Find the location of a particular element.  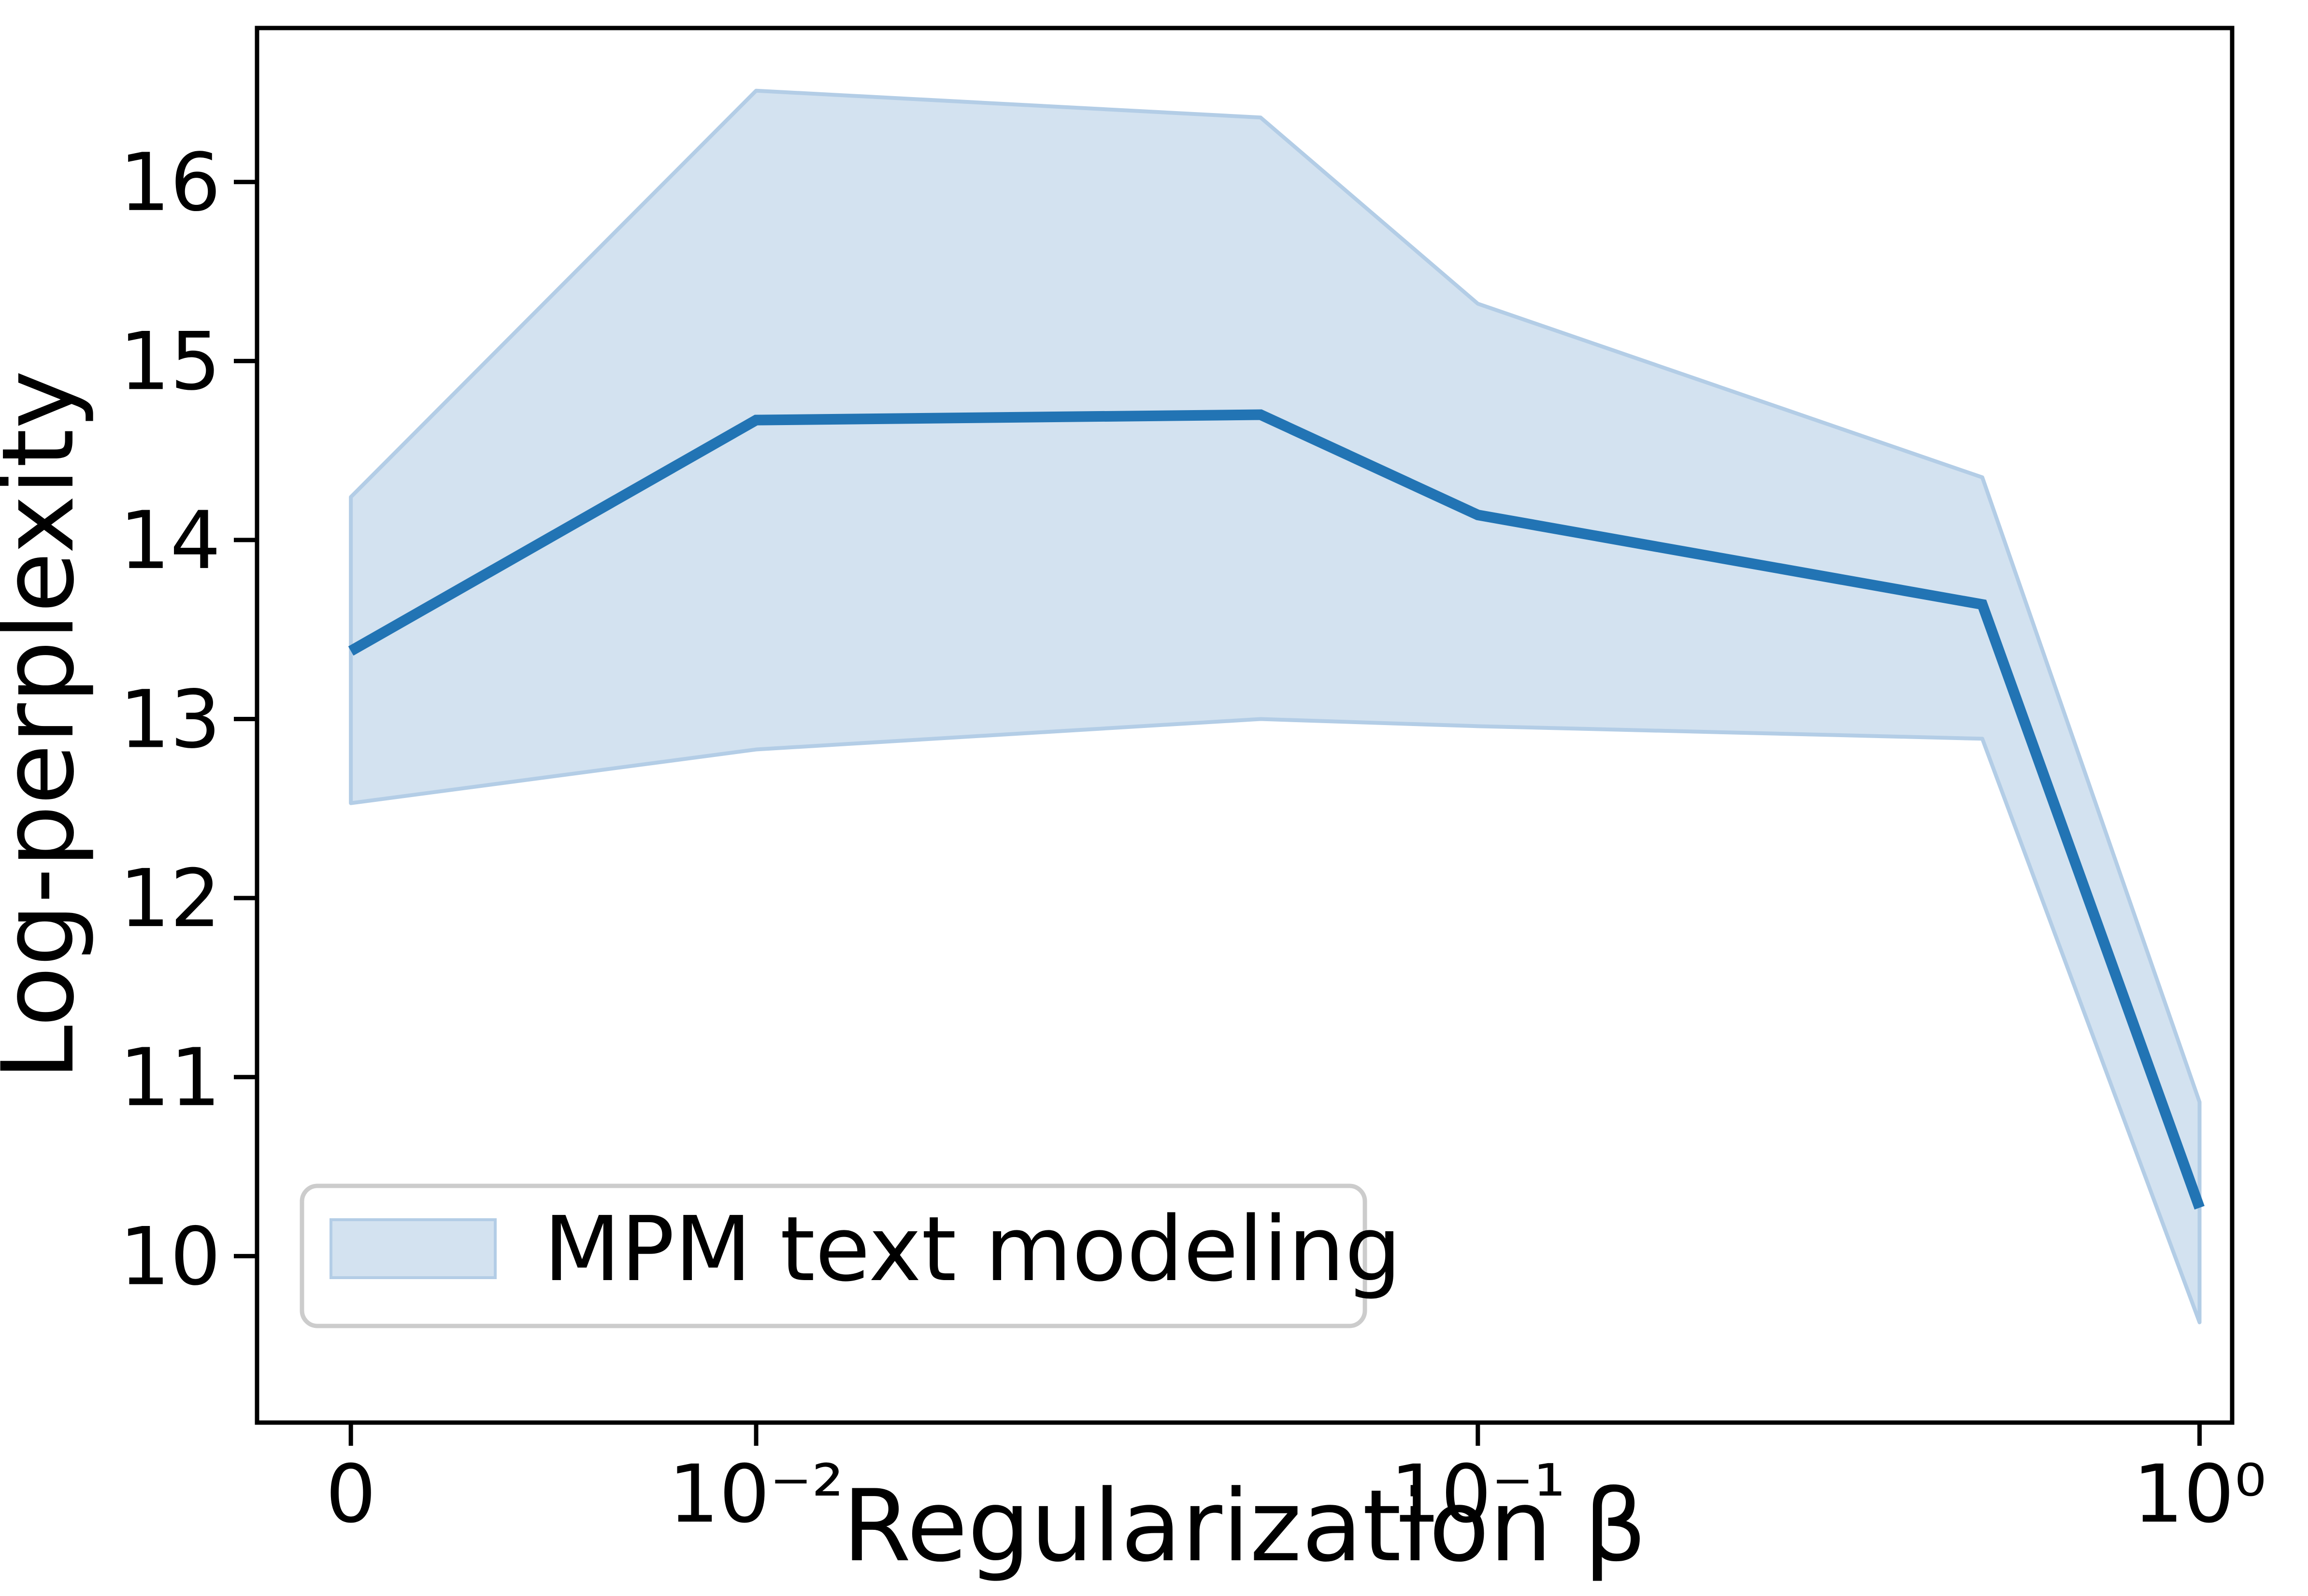

legend-box is located at coordinates (833, 1255).